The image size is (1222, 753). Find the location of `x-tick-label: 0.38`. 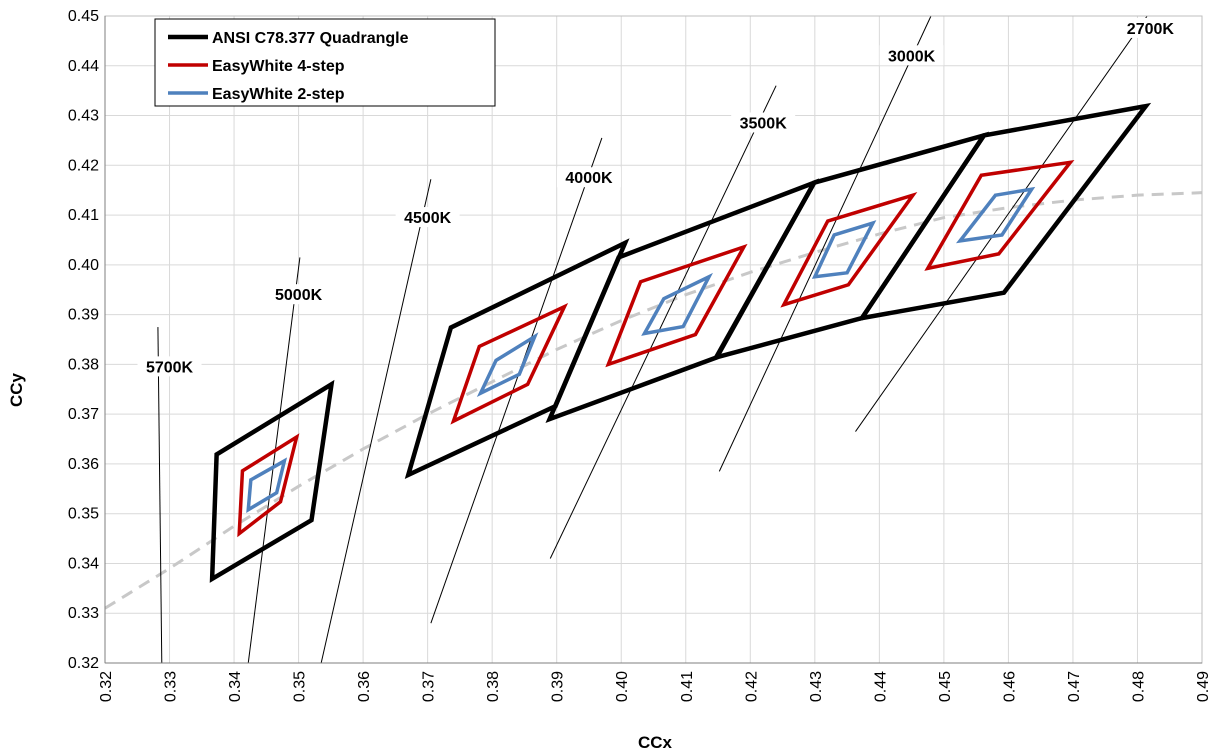

x-tick-label: 0.38 is located at coordinates (493, 686).